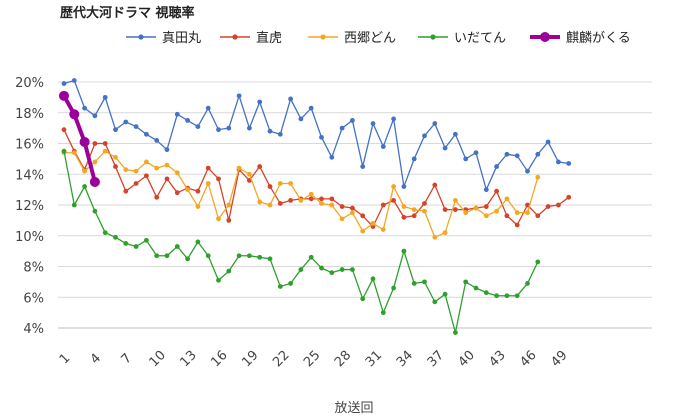 This screenshot has width=680, height=419. Describe the element at coordinates (250, 359) in the screenshot. I see `x-tick-label: 19` at that location.